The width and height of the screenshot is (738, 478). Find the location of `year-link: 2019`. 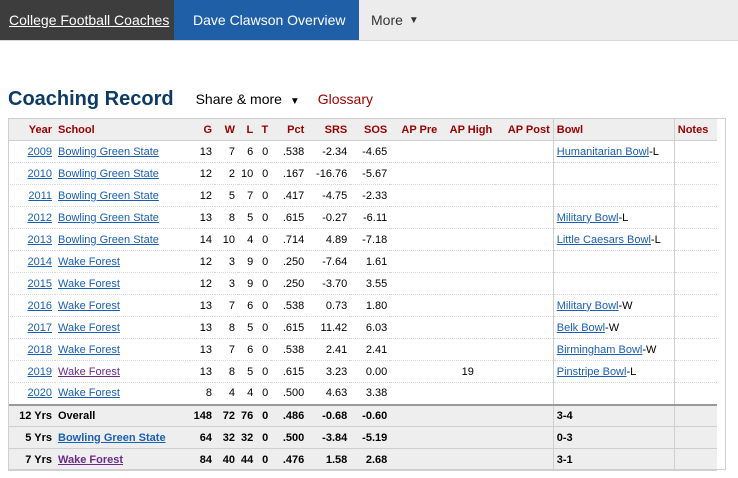

year-link: 2019 is located at coordinates (39, 371).